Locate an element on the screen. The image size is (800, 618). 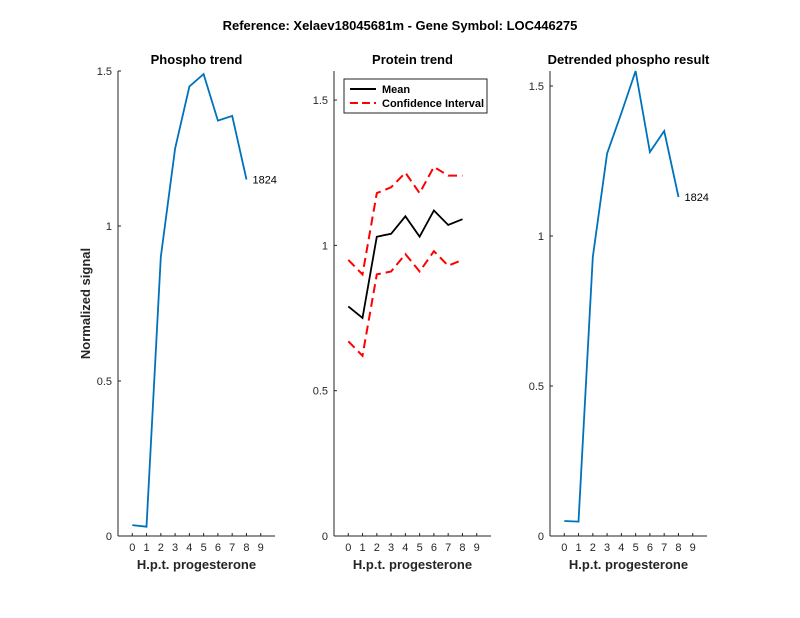
panel-title: Protein trend is located at coordinates (412, 59).